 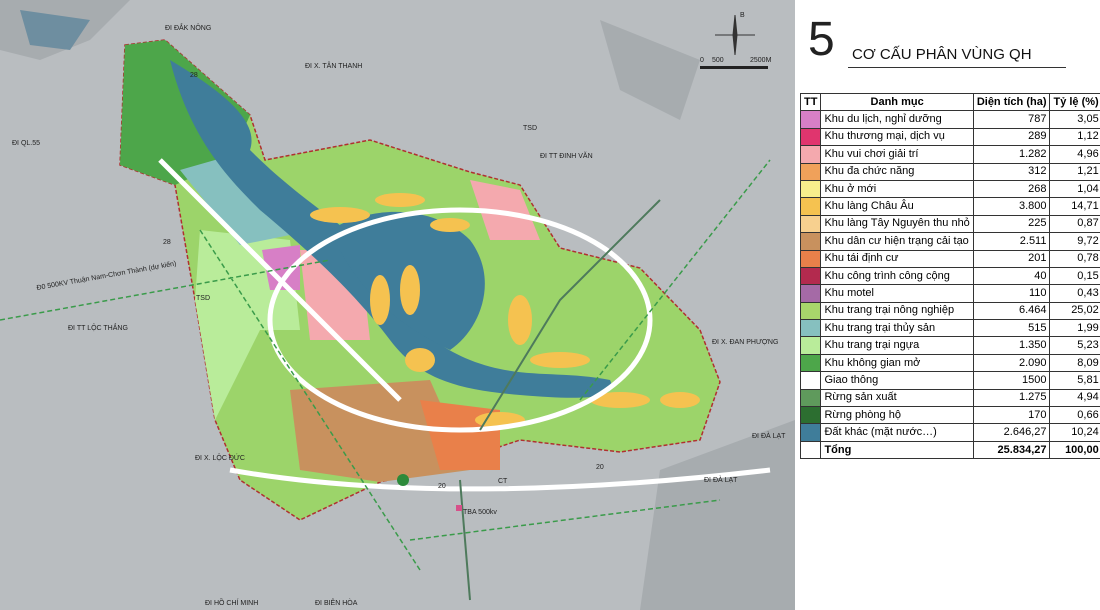 What do you see at coordinates (1011, 363) in the screenshot?
I see `area: 2.090` at bounding box center [1011, 363].